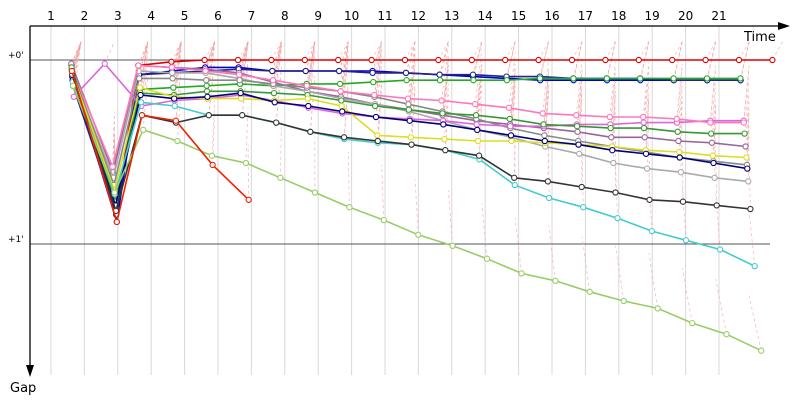  Describe the element at coordinates (285, 16) in the screenshot. I see `x-tick-label: 8` at that location.